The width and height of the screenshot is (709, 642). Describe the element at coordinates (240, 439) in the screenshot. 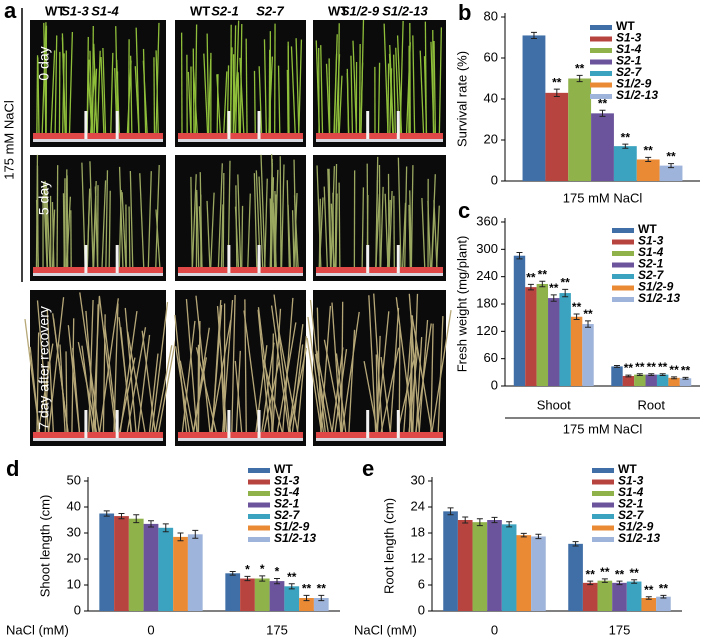

I see `tray-base` at that location.